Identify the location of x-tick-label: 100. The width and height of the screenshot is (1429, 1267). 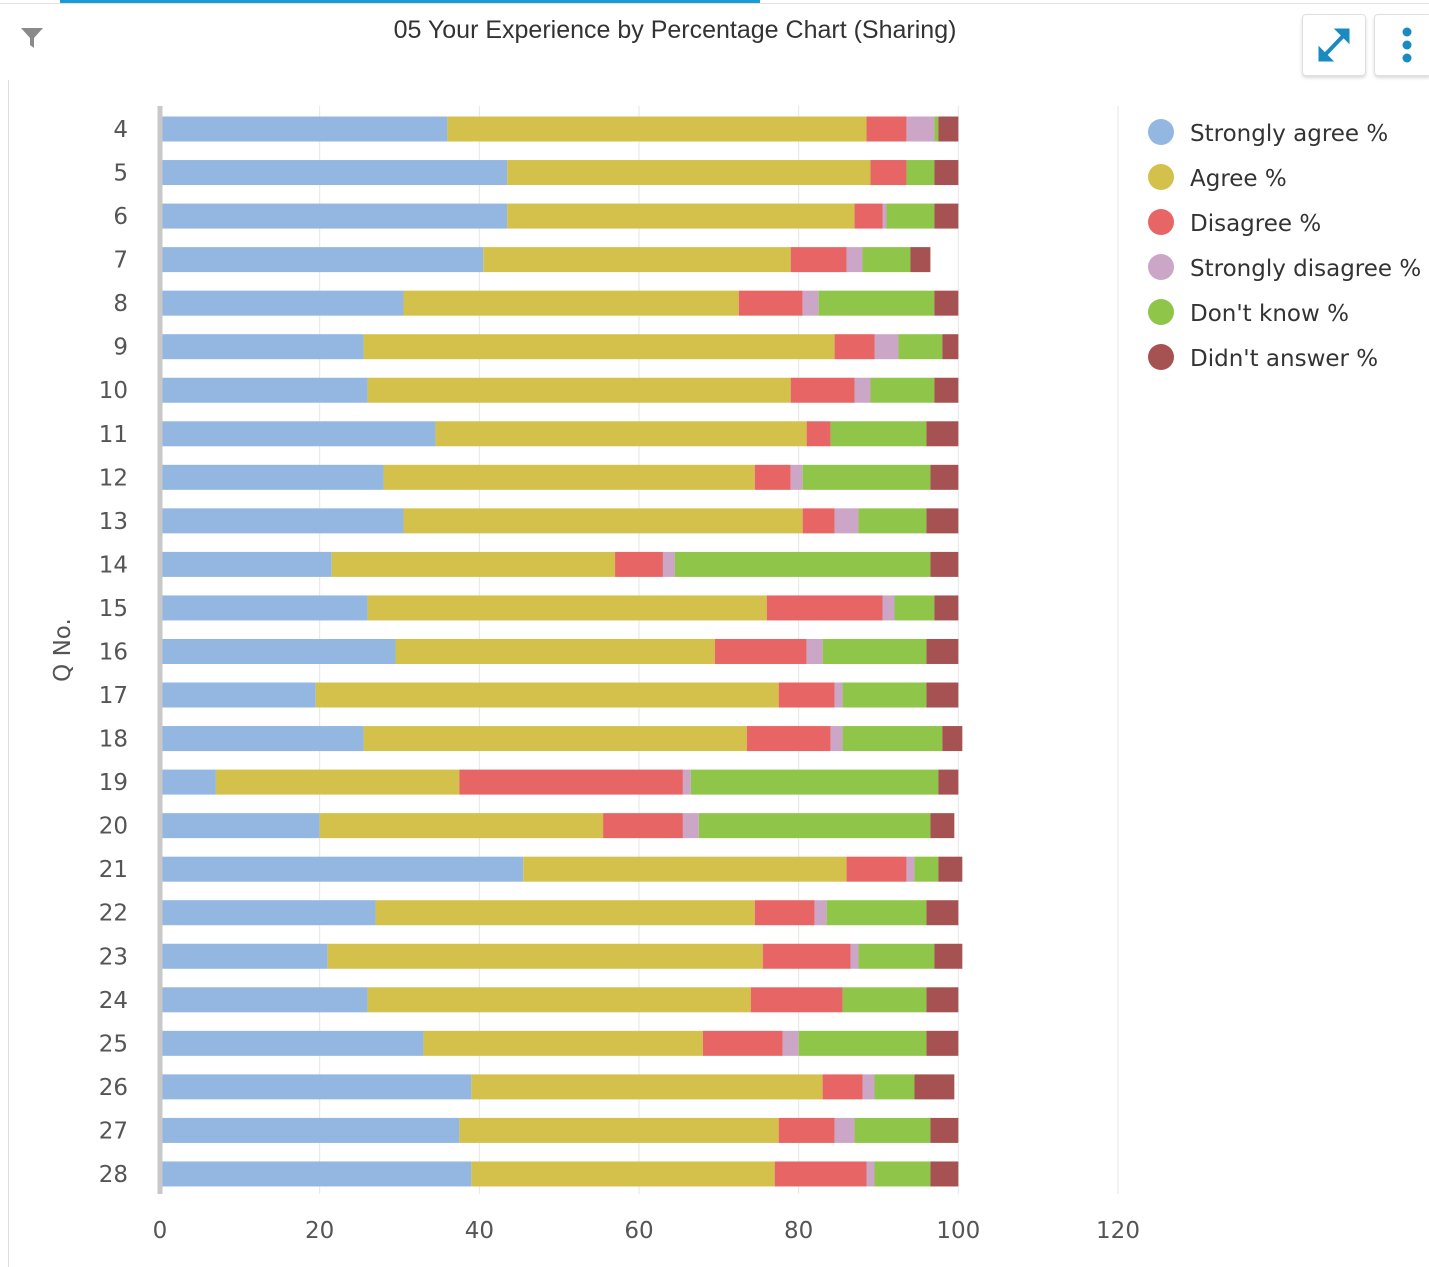
(958, 1231).